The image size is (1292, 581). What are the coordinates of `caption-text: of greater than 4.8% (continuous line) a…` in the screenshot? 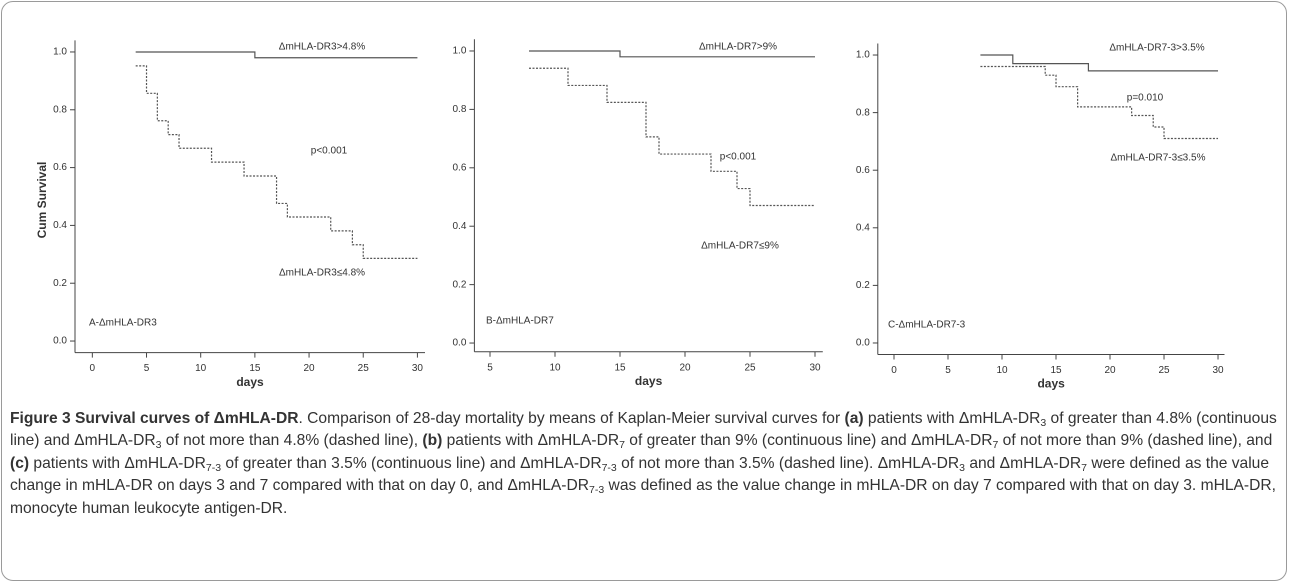 It's located at (643, 430).